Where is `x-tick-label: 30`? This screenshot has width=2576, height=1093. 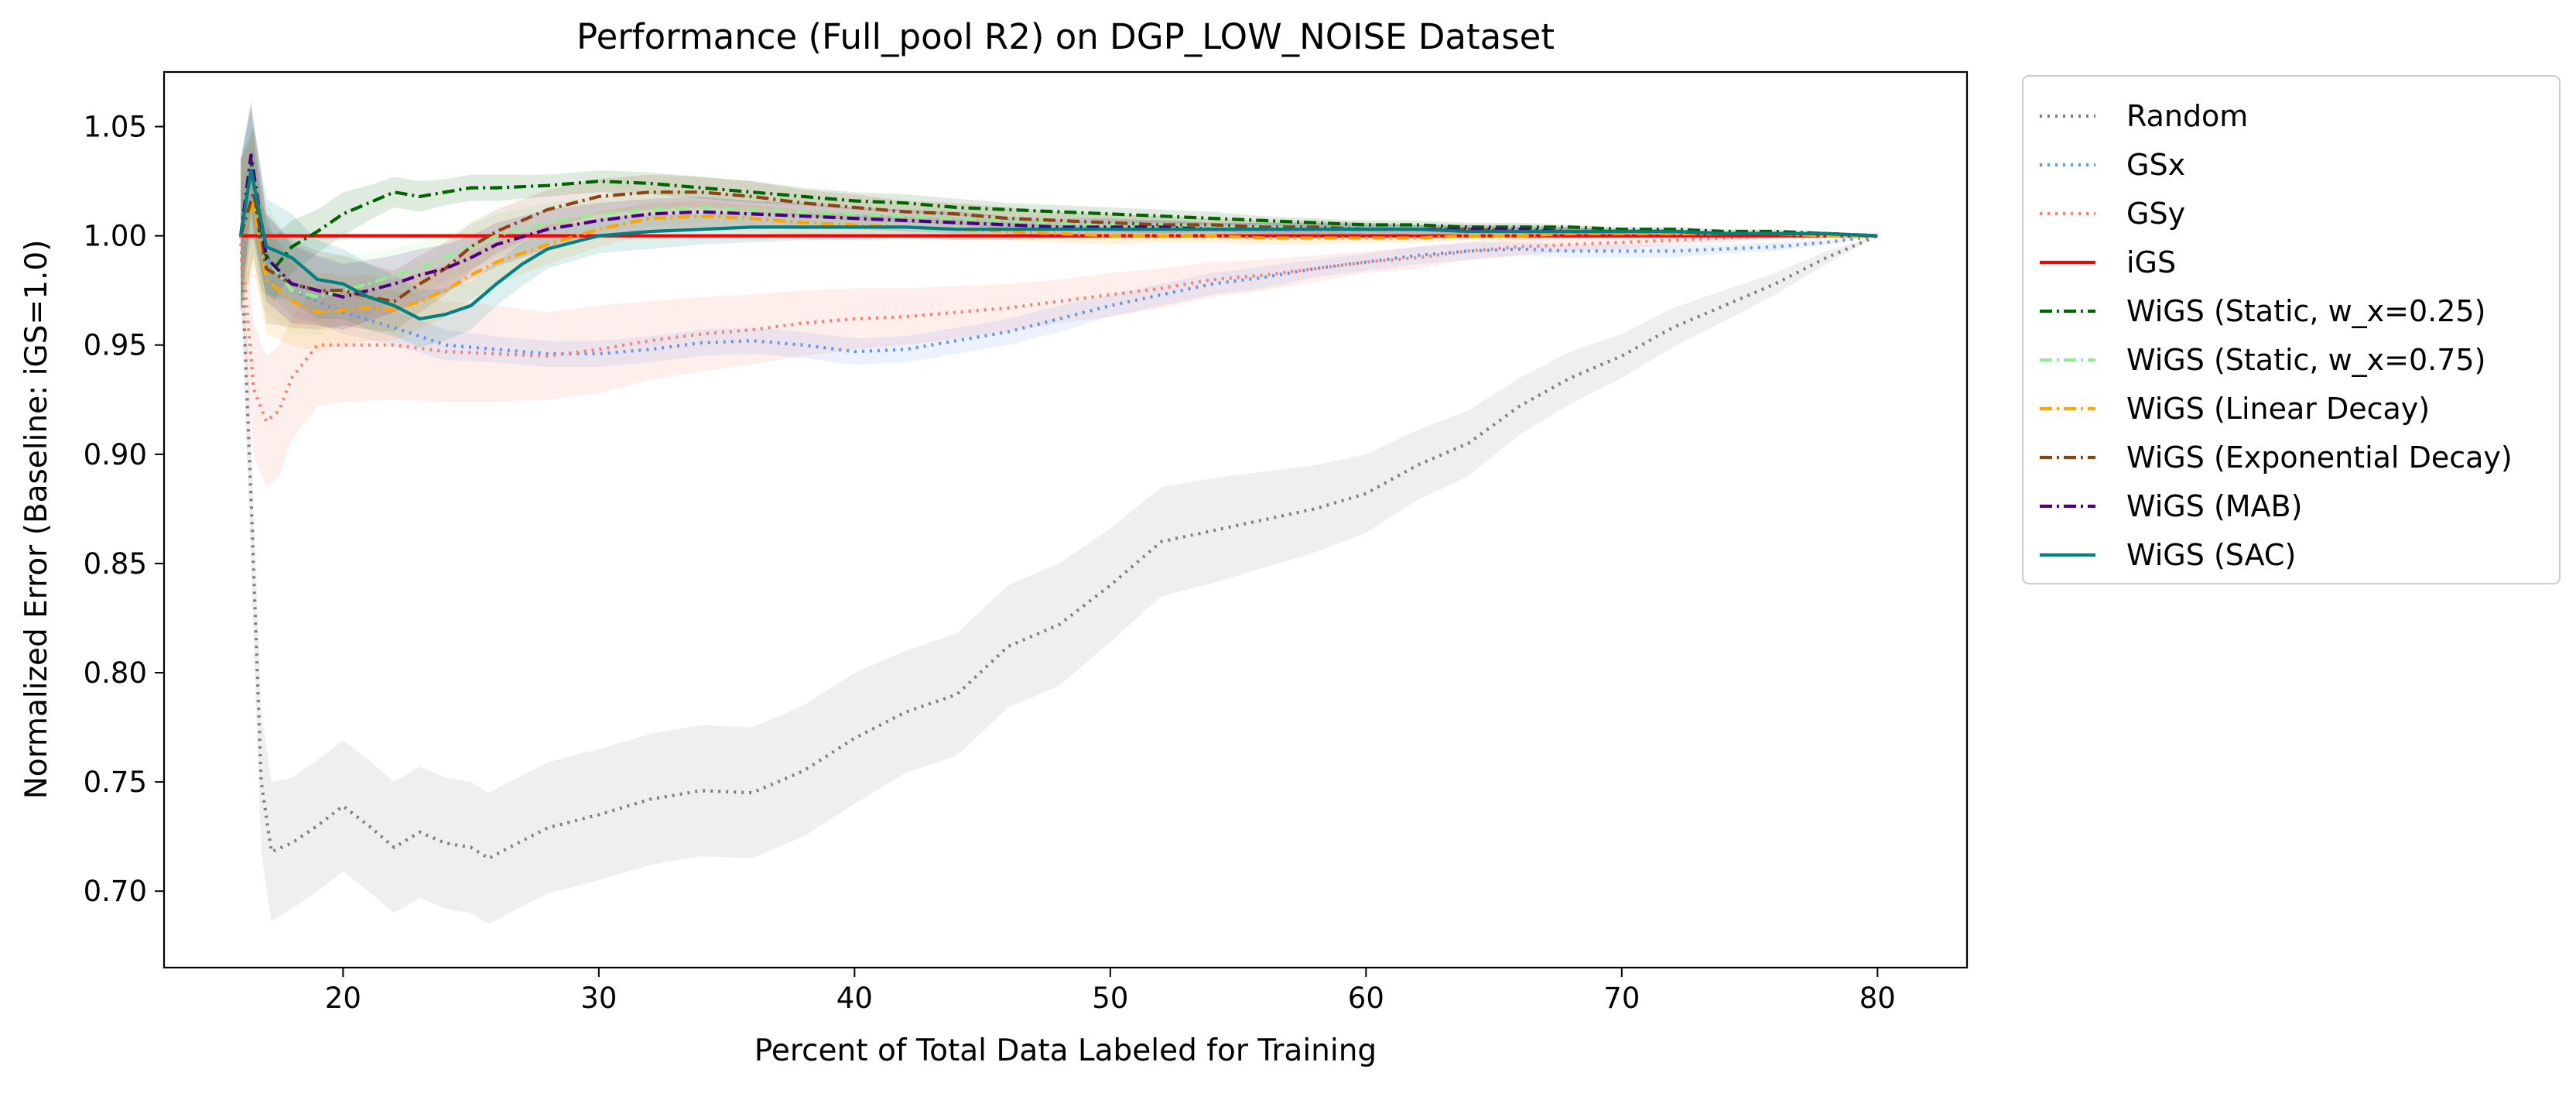
x-tick-label: 30 is located at coordinates (599, 998).